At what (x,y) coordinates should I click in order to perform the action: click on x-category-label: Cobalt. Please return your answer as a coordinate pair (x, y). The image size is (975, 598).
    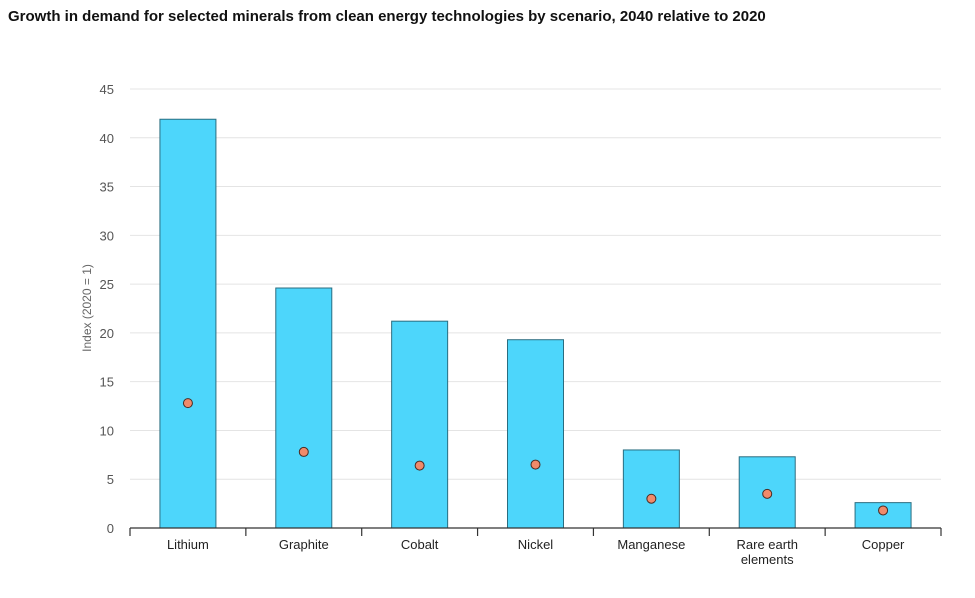
    Looking at the image, I should click on (420, 544).